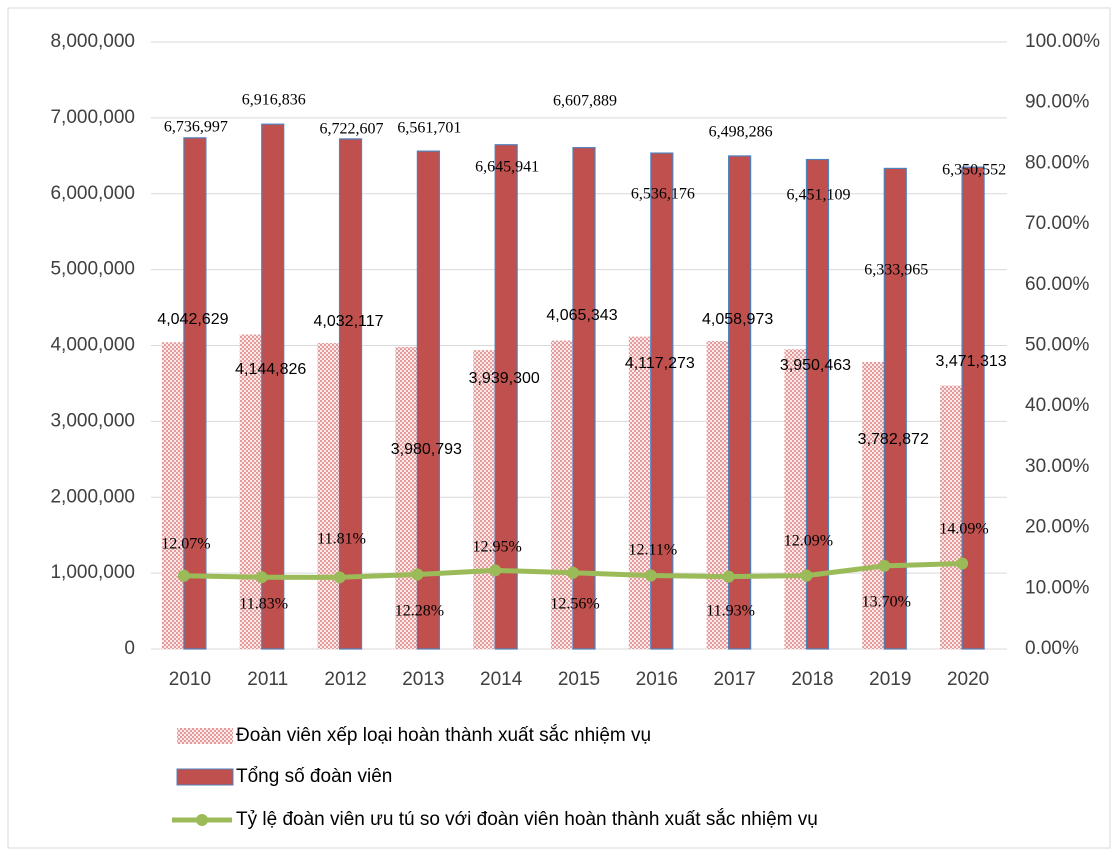 The image size is (1119, 855). What do you see at coordinates (92, 193) in the screenshot?
I see `y-tick-label: 6,000,000` at bounding box center [92, 193].